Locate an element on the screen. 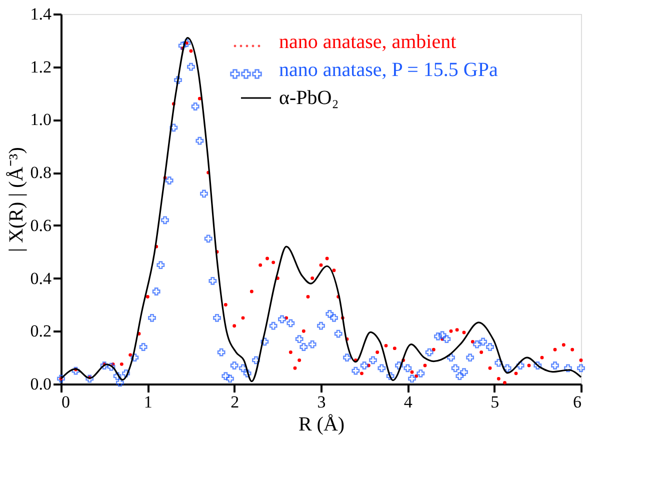 The image size is (645, 483). x-tick-label: 1 is located at coordinates (148, 402).